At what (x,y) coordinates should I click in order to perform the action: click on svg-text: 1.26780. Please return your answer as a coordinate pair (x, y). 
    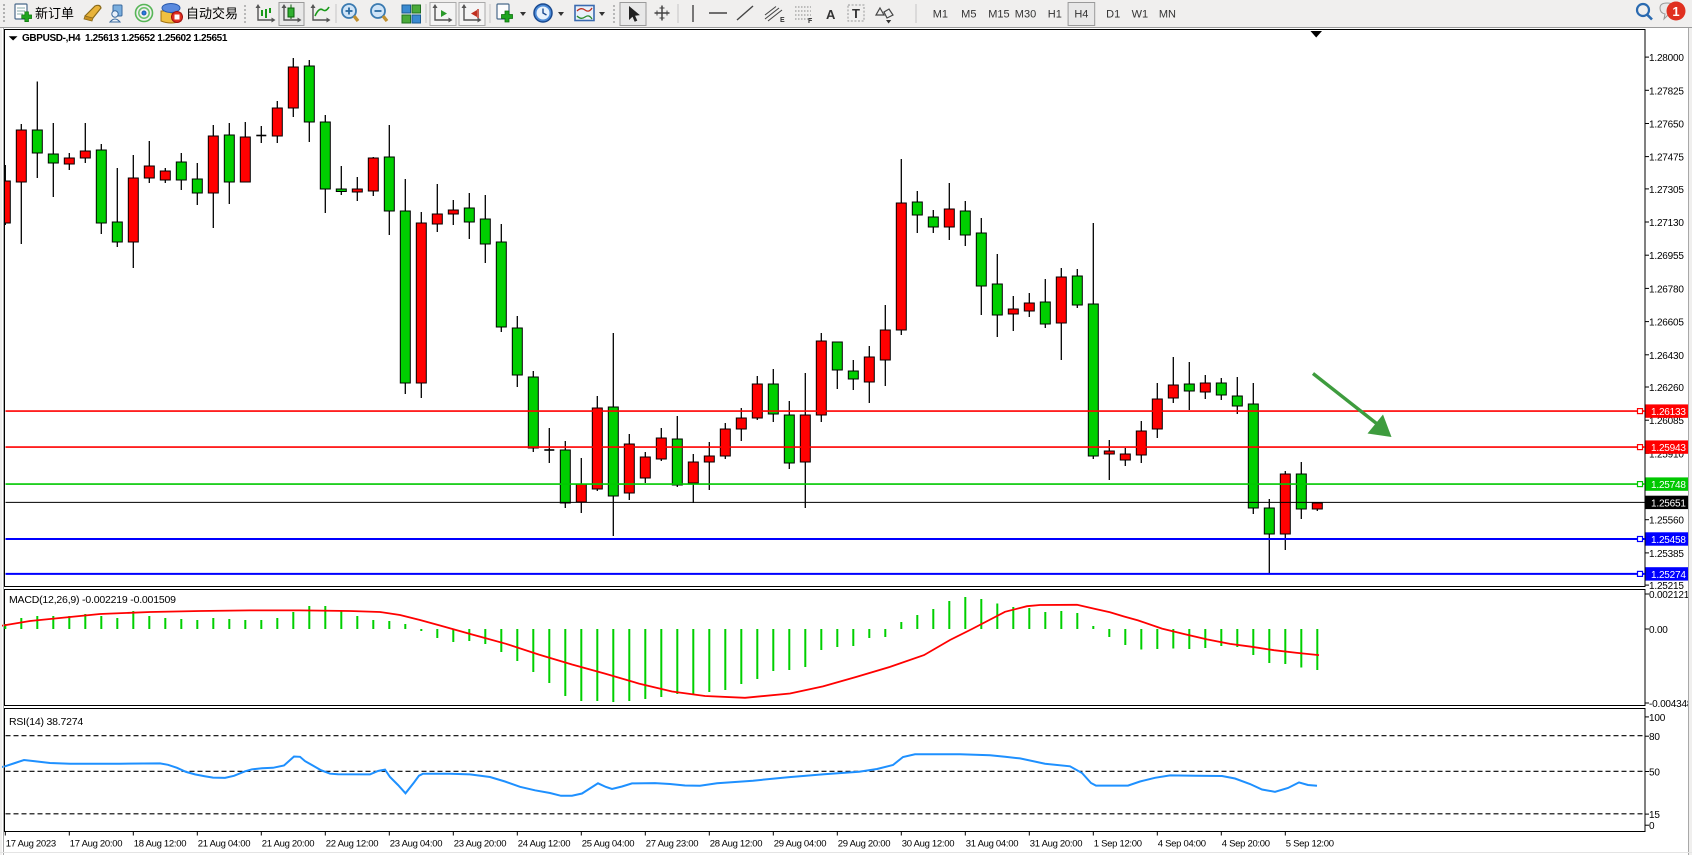
    Looking at the image, I should click on (1666, 289).